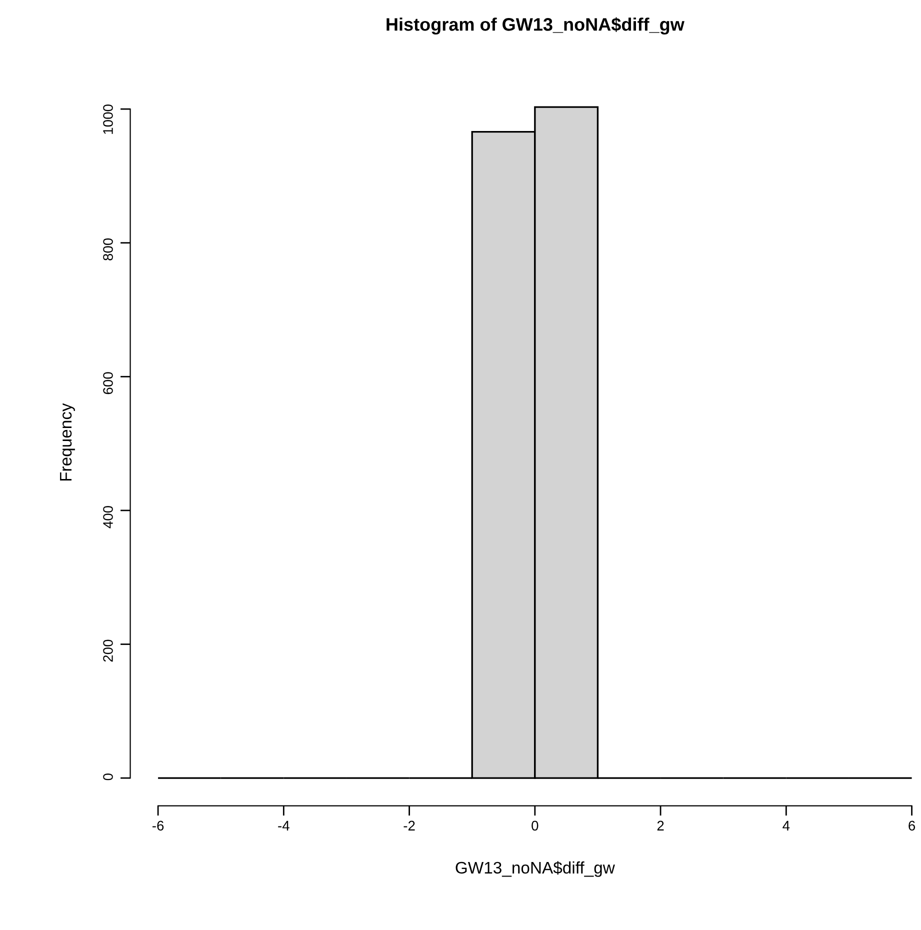 Image resolution: width=921 pixels, height=930 pixels. Describe the element at coordinates (158, 825) in the screenshot. I see `x-tick-label: -6` at that location.